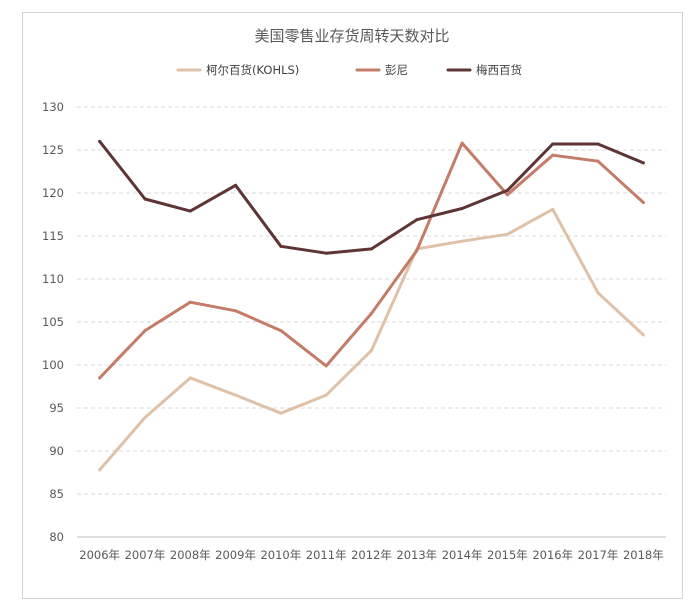 The width and height of the screenshot is (697, 608). What do you see at coordinates (462, 555) in the screenshot?
I see `x-tick-label: 2014年` at bounding box center [462, 555].